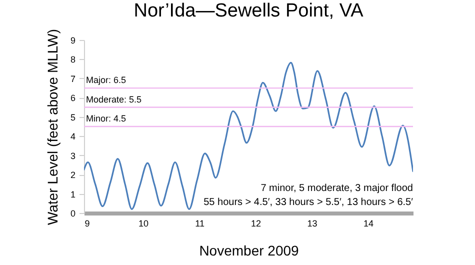 The width and height of the screenshot is (475, 265). What do you see at coordinates (106, 119) in the screenshot?
I see `ref-line-label: Minor: 4.5` at bounding box center [106, 119].